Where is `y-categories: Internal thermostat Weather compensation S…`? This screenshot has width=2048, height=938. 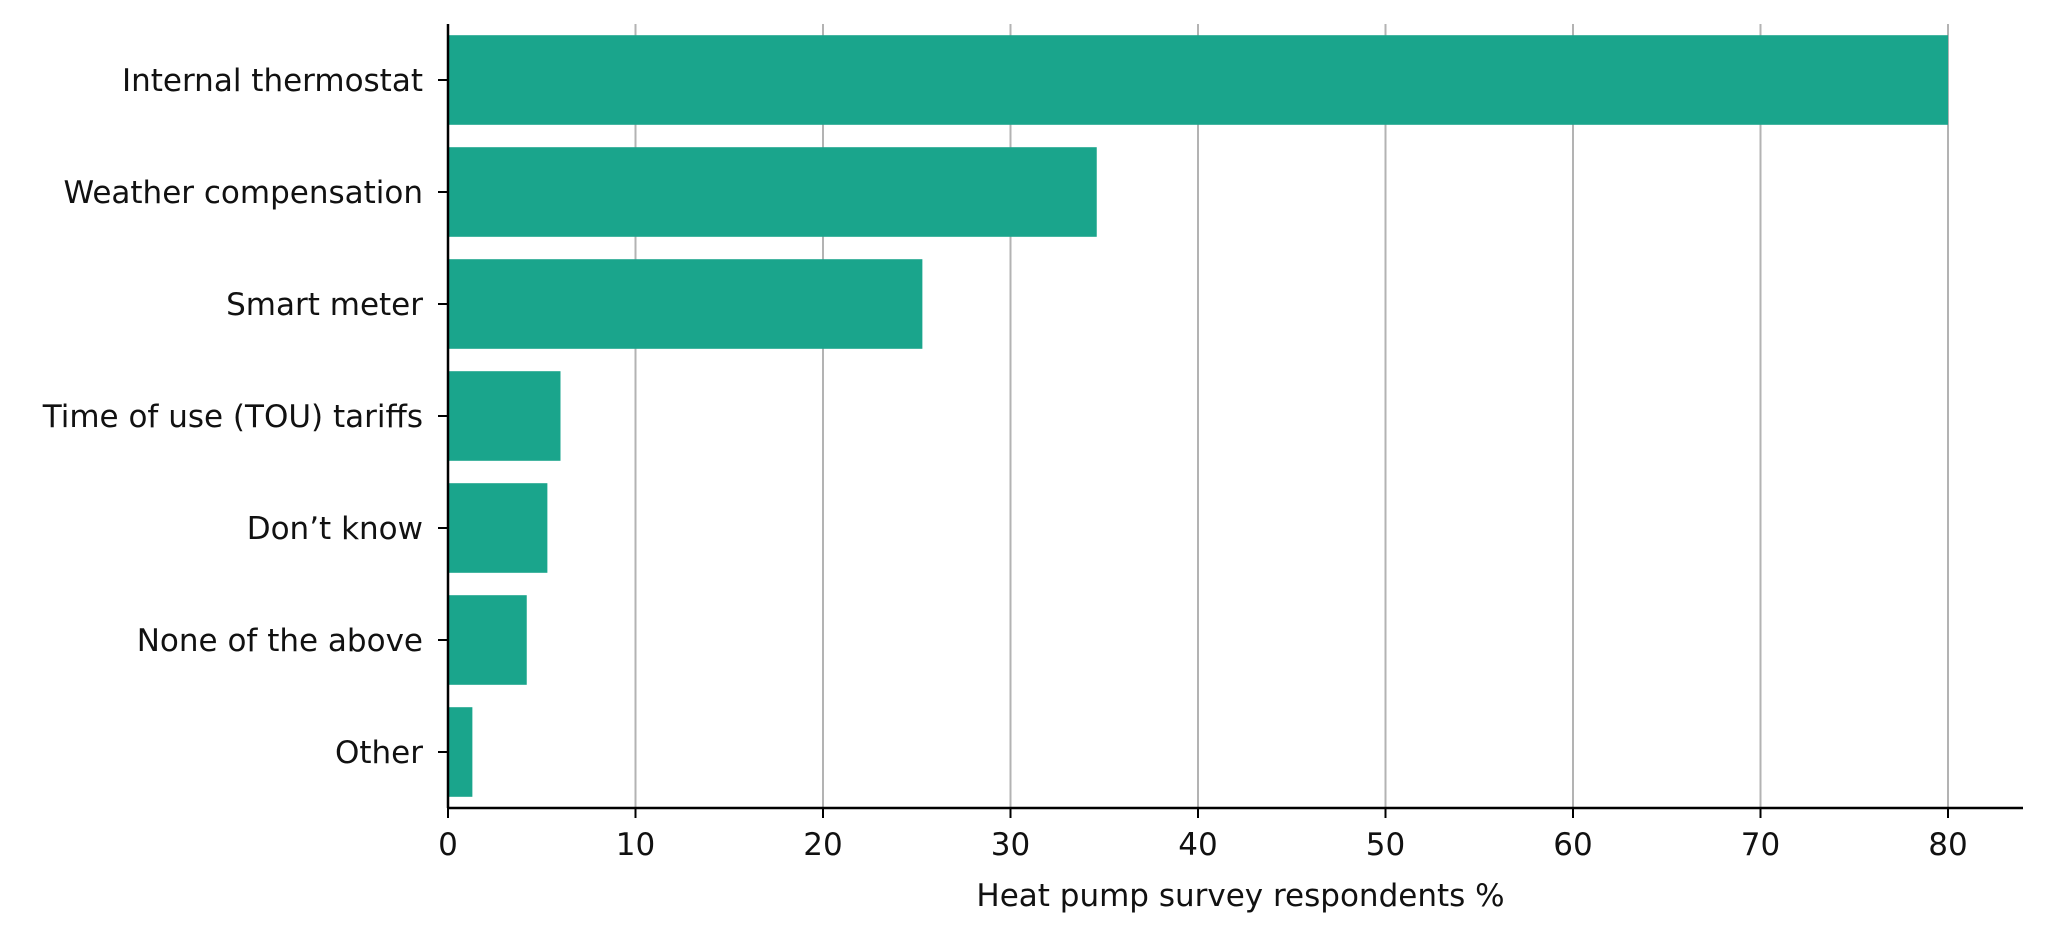 y-categories: Internal thermostat Weather compensation S… is located at coordinates (245, 417).